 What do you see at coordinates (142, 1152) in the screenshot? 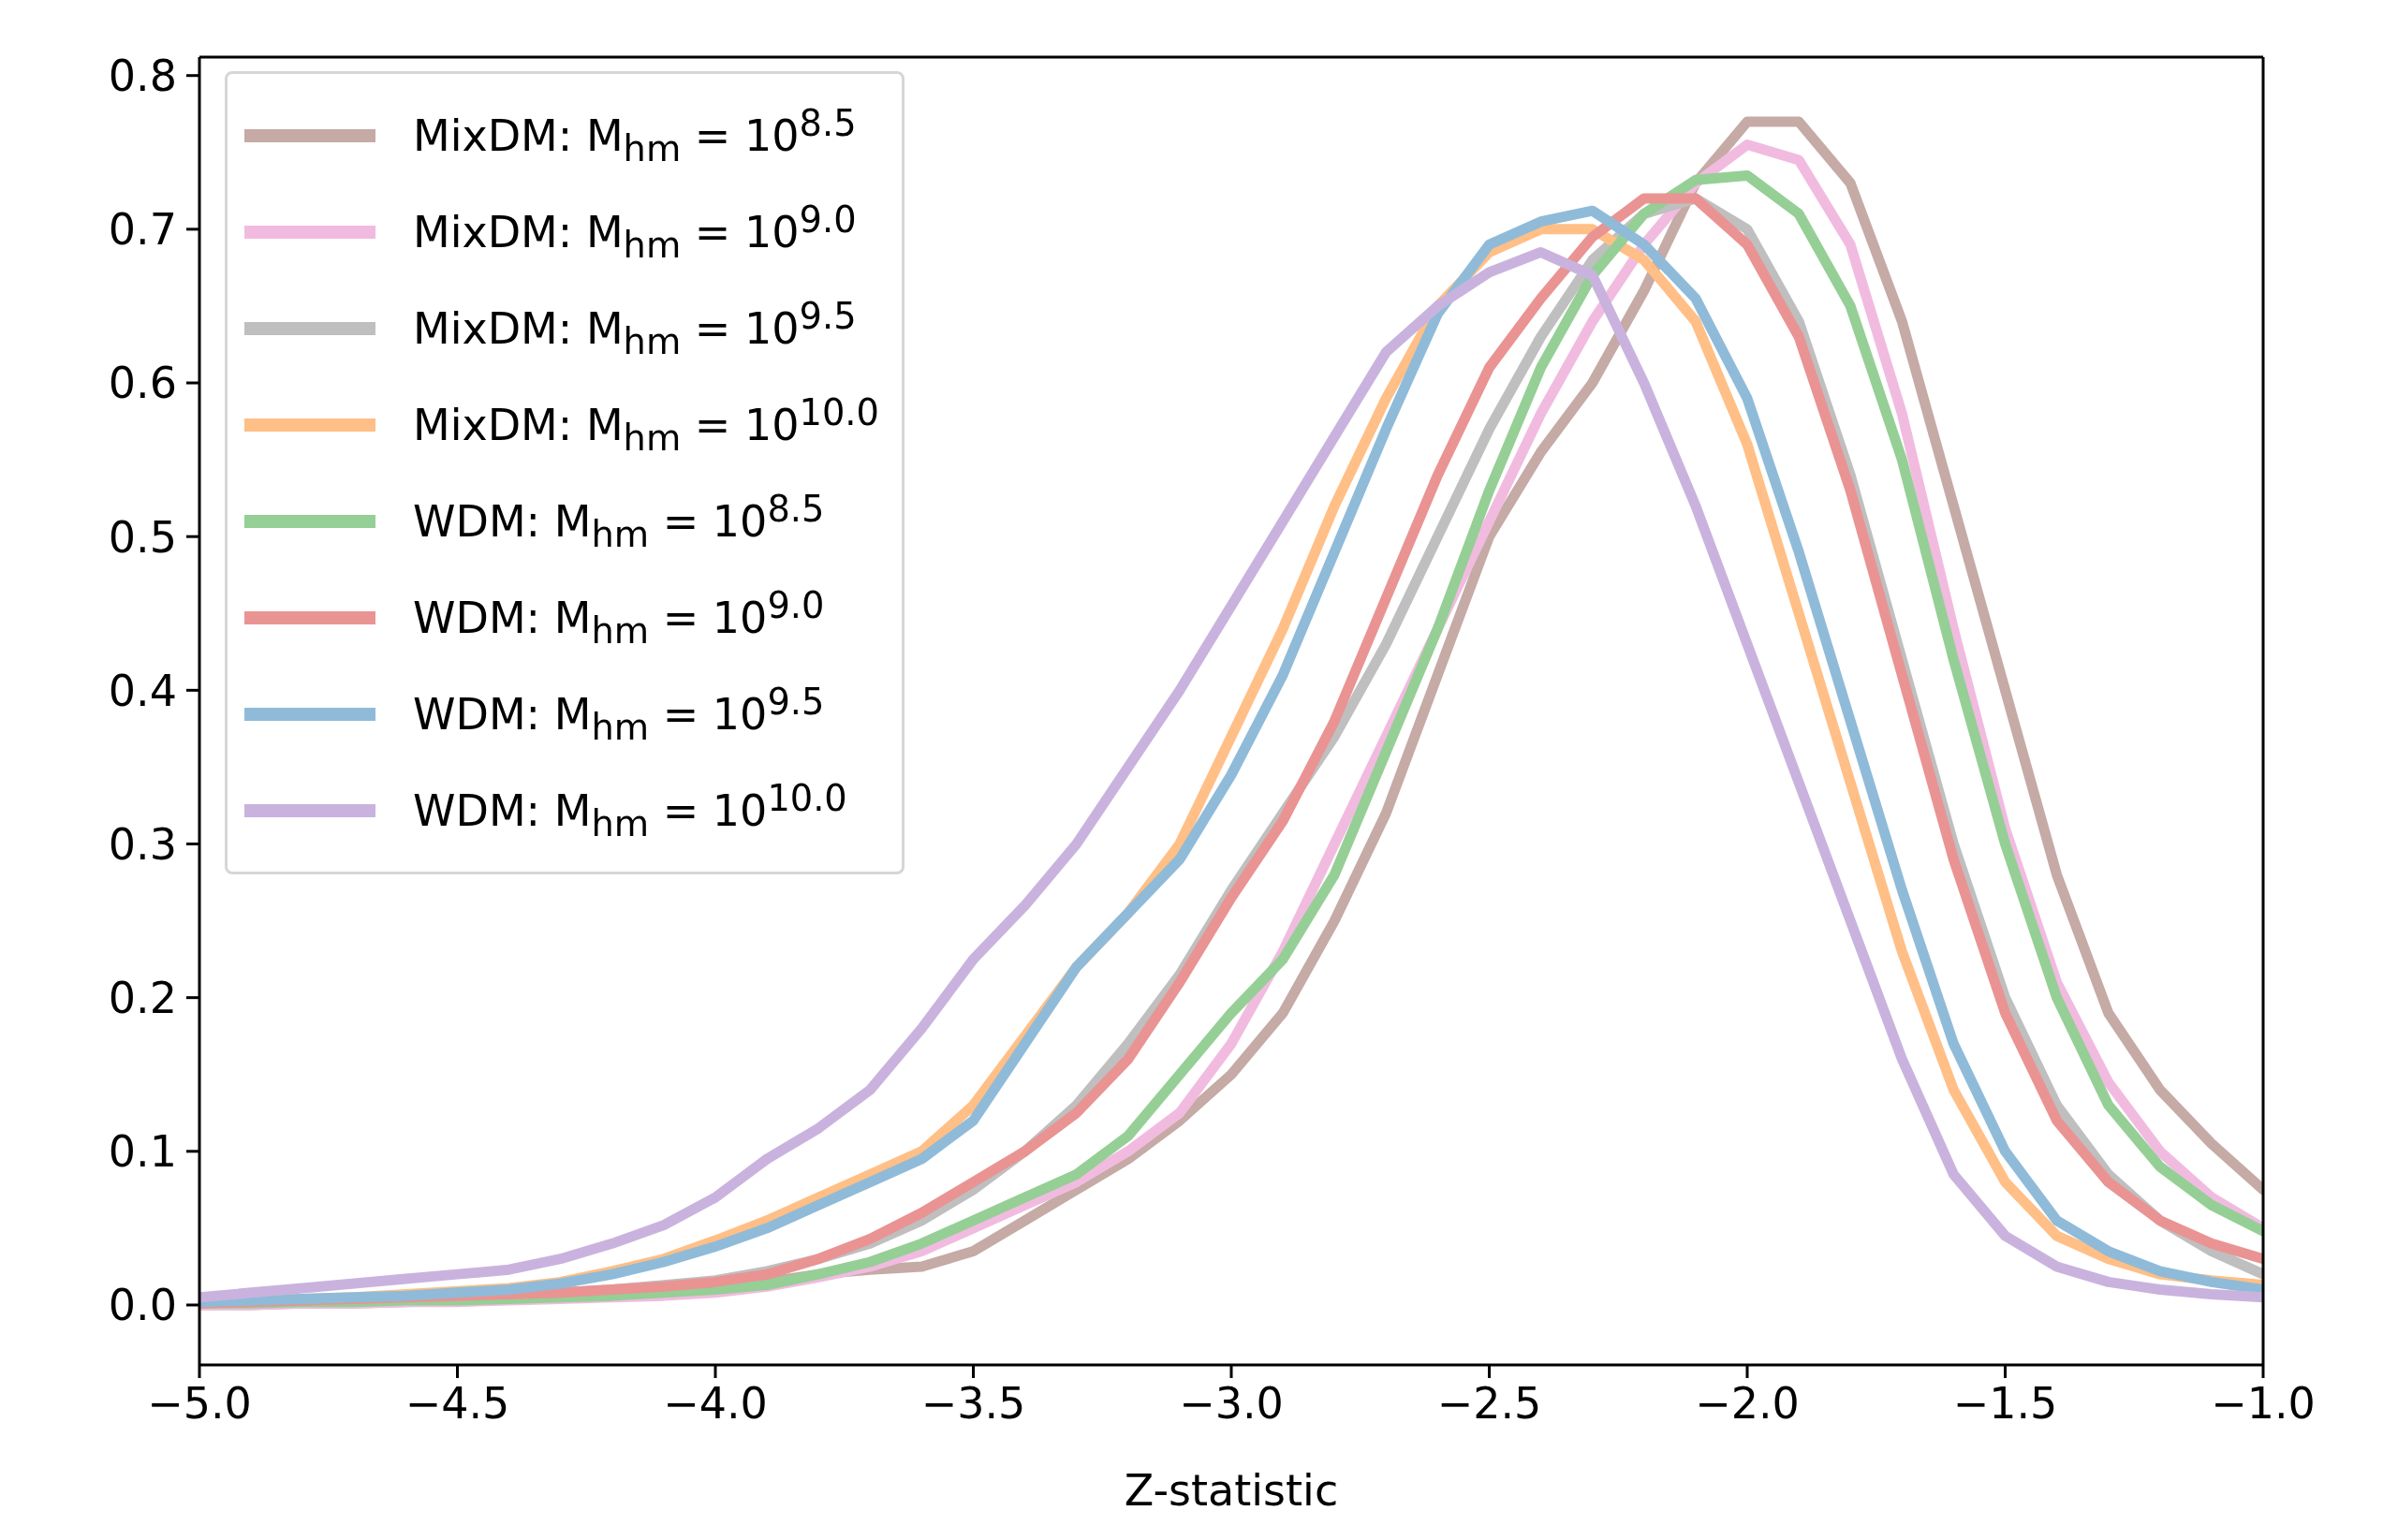
I see `y-tick-label: 0.1` at bounding box center [142, 1152].